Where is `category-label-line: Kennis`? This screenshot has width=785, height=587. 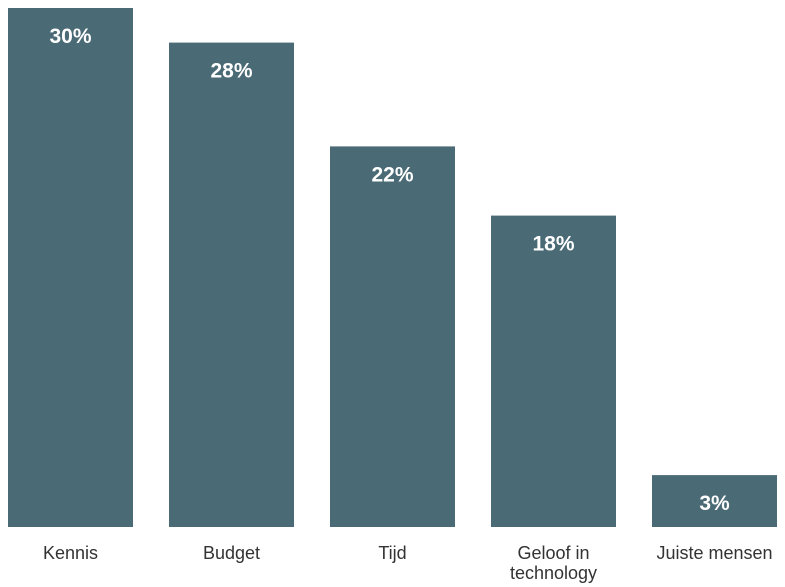 category-label-line: Kennis is located at coordinates (70, 553).